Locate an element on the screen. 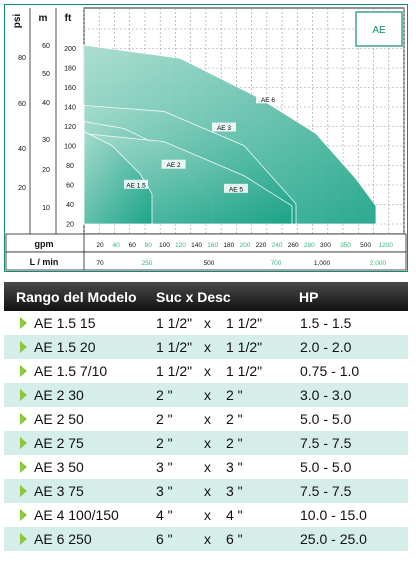  ft-tick: 120 is located at coordinates (70, 127).